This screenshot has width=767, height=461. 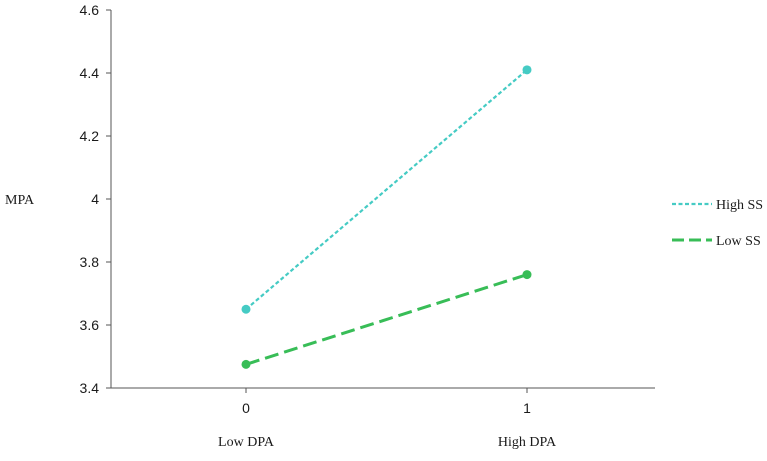 I want to click on y-tick-label: 3.8, so click(x=90, y=262).